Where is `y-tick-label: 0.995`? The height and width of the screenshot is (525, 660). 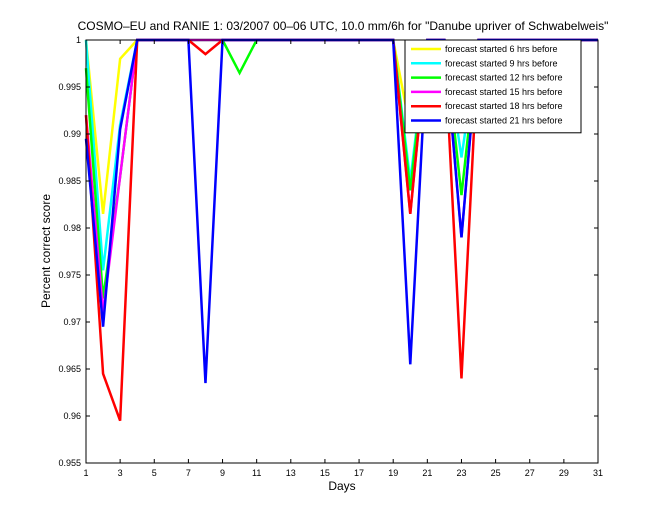
y-tick-label: 0.995 is located at coordinates (69, 87).